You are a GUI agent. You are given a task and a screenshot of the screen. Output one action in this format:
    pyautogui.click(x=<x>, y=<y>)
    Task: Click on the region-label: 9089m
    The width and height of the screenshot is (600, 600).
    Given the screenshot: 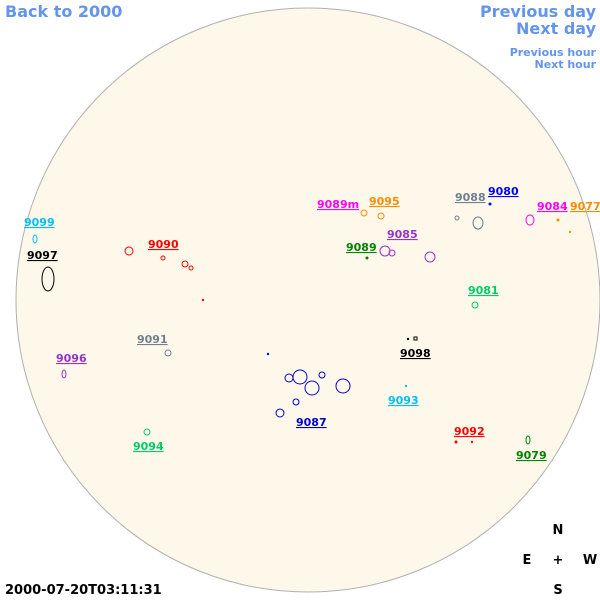 What is the action you would take?
    pyautogui.click(x=338, y=204)
    